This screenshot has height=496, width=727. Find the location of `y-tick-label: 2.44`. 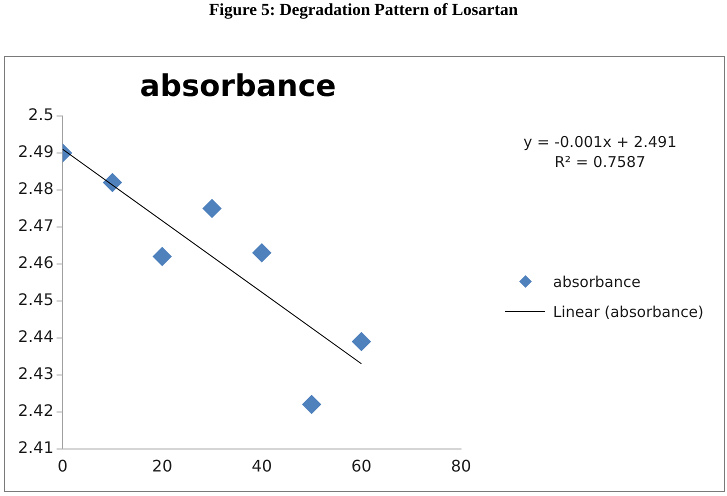

y-tick-label: 2.44 is located at coordinates (36, 336).